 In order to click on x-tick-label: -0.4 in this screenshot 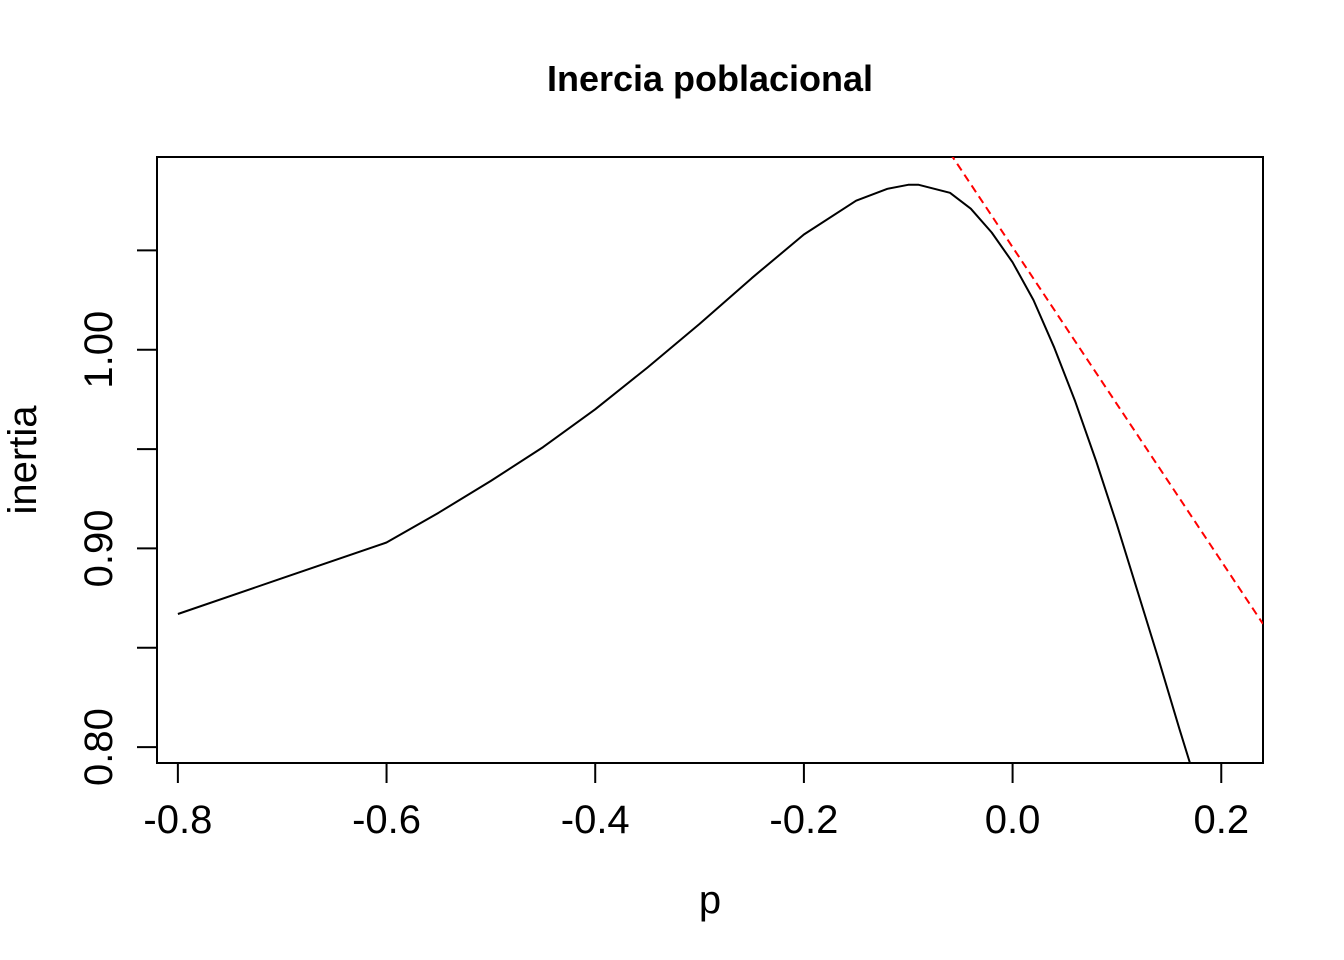, I will do `click(595, 820)`.